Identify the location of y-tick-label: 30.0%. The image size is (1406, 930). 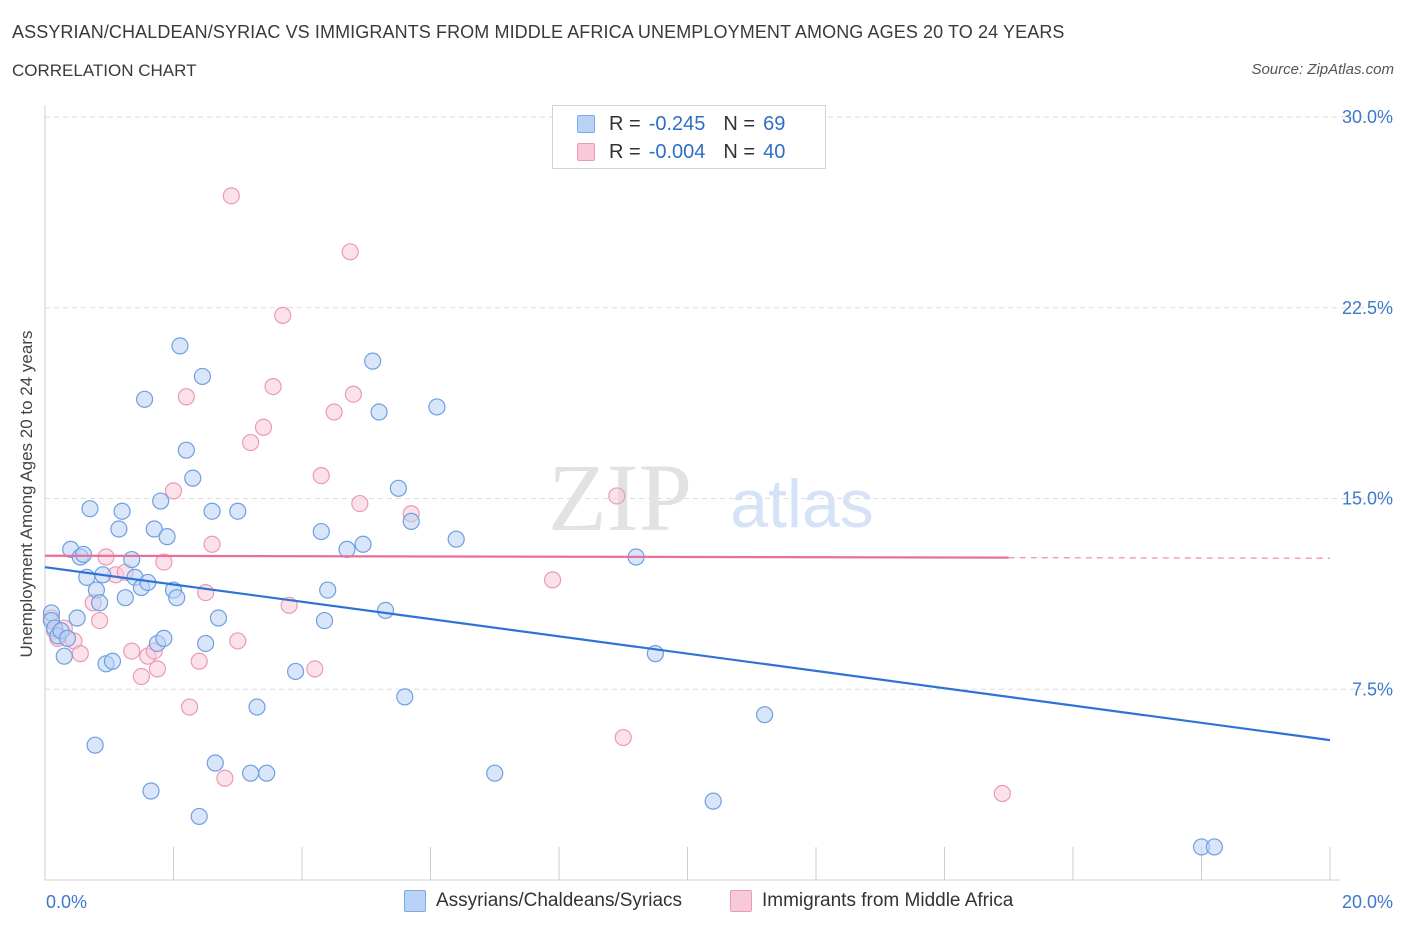
(1367, 117).